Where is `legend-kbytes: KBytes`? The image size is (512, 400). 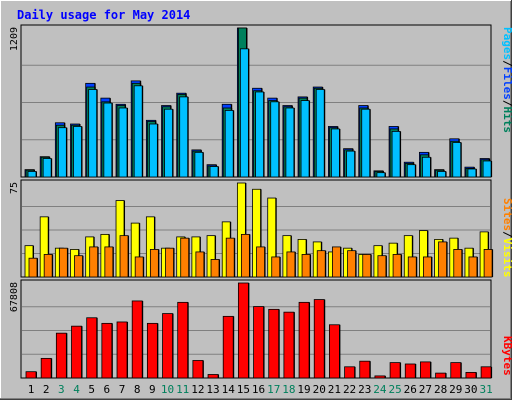
legend-kbytes: KBytes is located at coordinates (506, 356).